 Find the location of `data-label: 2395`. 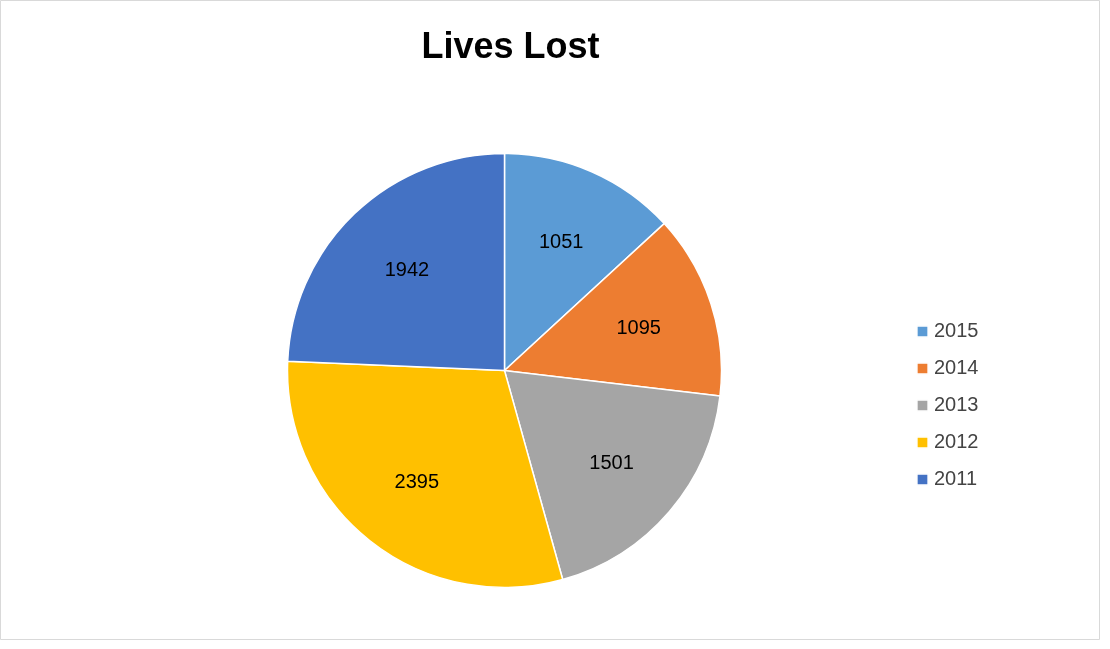

data-label: 2395 is located at coordinates (417, 480).